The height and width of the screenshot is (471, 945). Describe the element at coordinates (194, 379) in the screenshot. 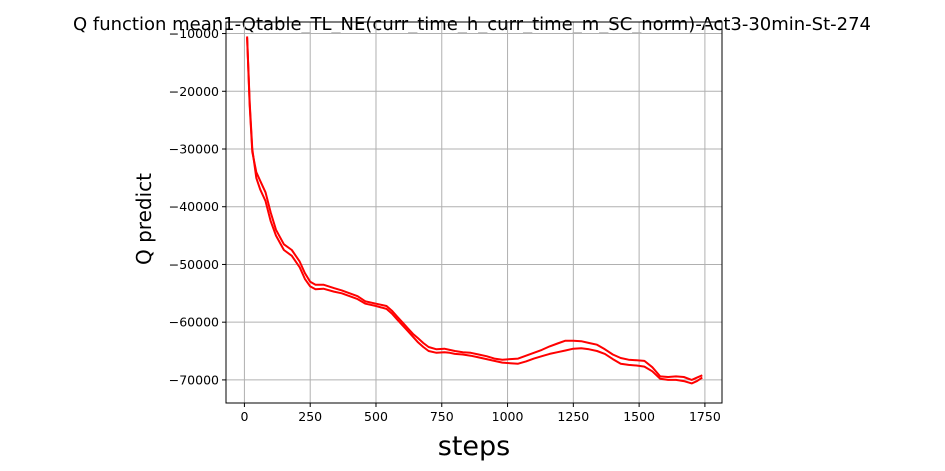

I see `y-tick-label: −70000` at that location.